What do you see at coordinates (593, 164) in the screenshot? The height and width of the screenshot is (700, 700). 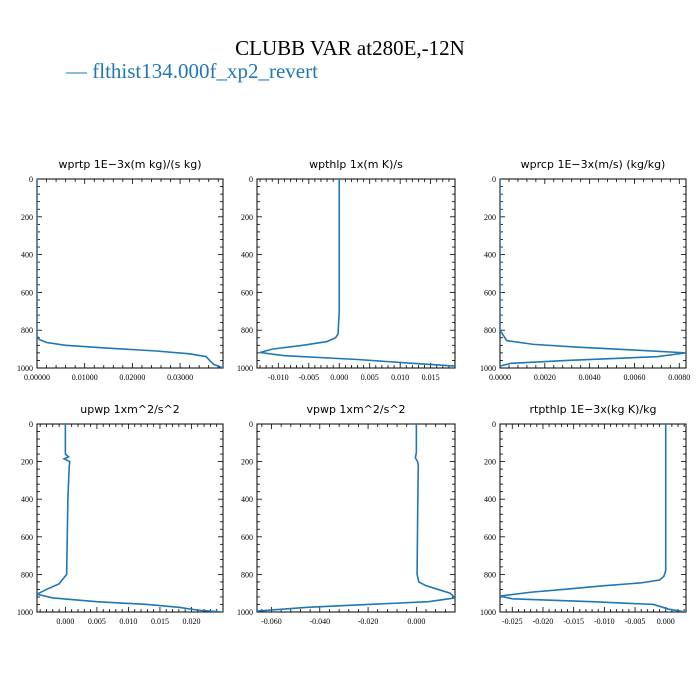 I see `panel-title: wprcp 1E−3x(m/s) (kg/kg)` at bounding box center [593, 164].